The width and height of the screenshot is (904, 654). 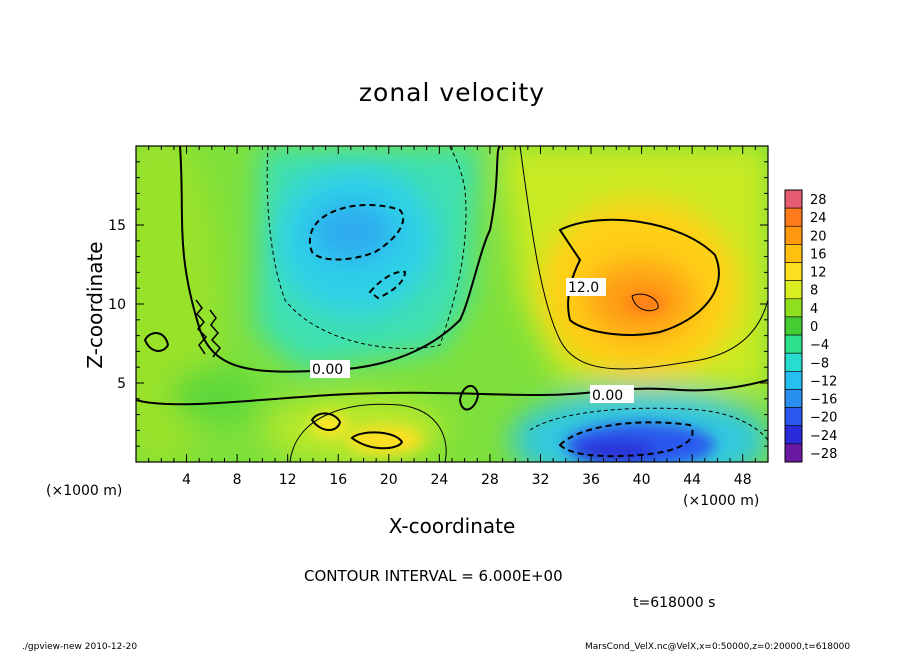 What do you see at coordinates (639, 277) in the screenshot?
I see `contour-twelve` at bounding box center [639, 277].